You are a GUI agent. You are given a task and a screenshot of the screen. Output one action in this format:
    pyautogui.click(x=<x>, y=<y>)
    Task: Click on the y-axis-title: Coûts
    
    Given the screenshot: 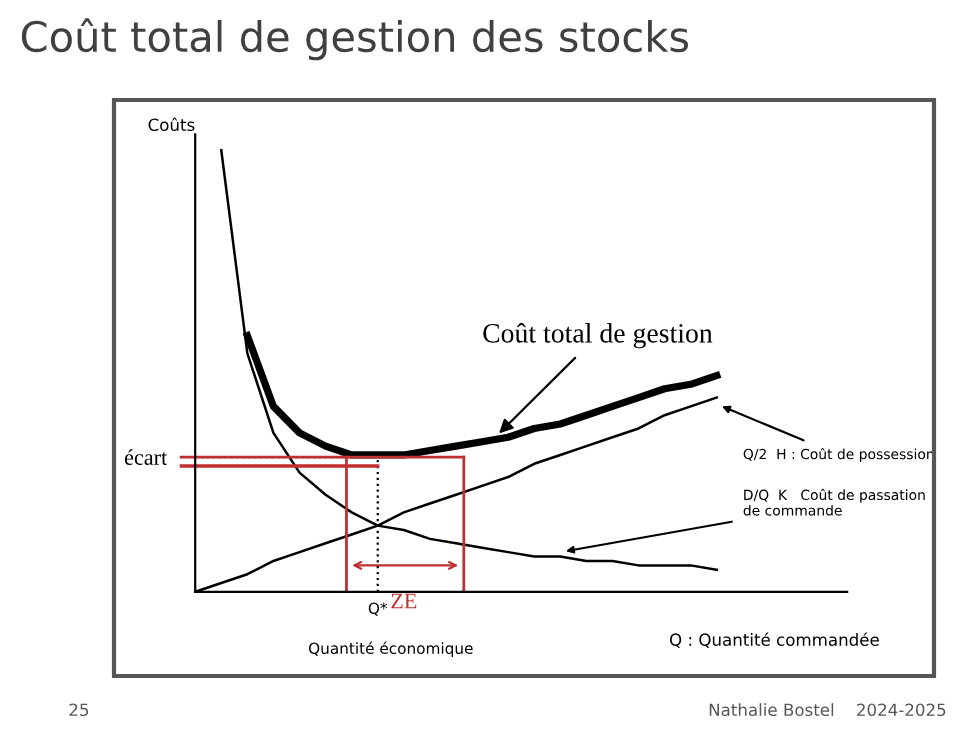 What is the action you would take?
    pyautogui.click(x=171, y=124)
    